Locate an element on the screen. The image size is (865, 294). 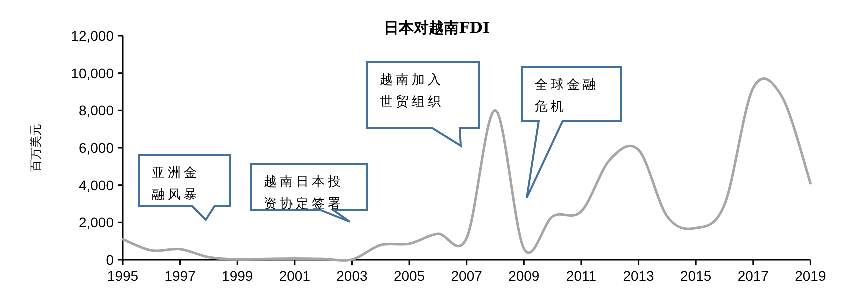
callout: 全球金融危机 is located at coordinates (571, 132).